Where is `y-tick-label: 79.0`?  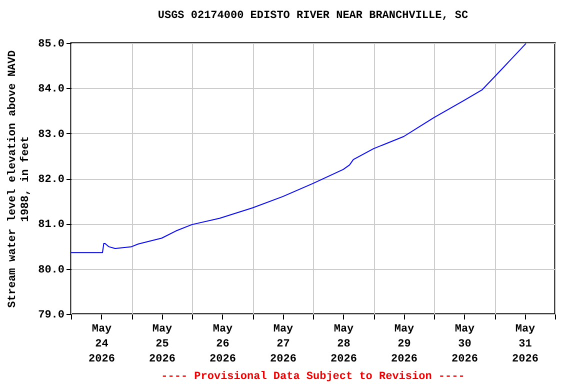 y-tick-label: 79.0 is located at coordinates (51, 316).